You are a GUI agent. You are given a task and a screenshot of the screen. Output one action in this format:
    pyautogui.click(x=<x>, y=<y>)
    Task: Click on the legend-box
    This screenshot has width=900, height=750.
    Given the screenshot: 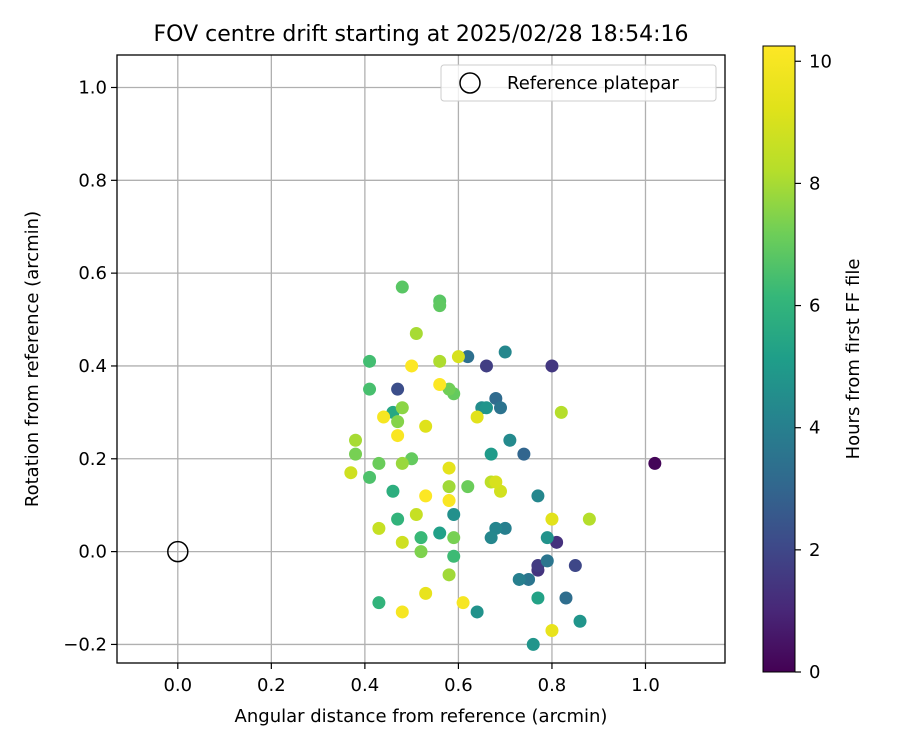 What is the action you would take?
    pyautogui.click(x=578, y=83)
    